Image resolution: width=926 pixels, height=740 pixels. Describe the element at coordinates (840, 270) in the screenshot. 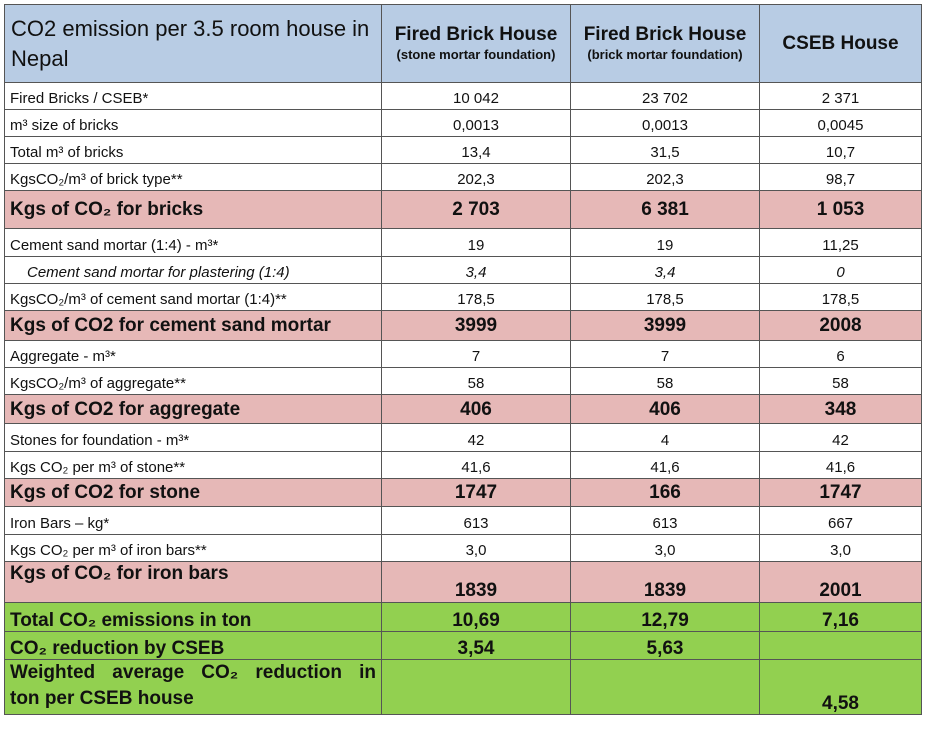

I see `cell-value: 0` at that location.